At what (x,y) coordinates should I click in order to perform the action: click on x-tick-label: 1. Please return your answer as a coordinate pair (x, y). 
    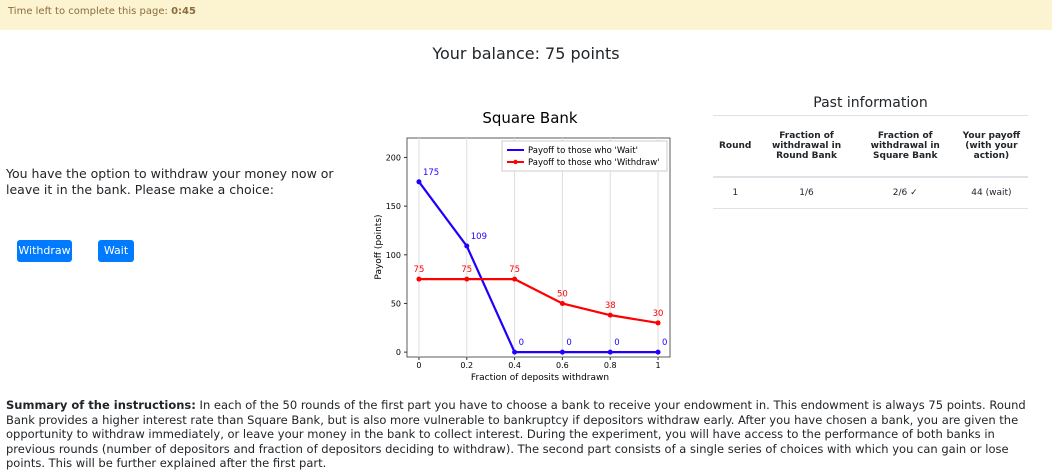
    Looking at the image, I should click on (657, 365).